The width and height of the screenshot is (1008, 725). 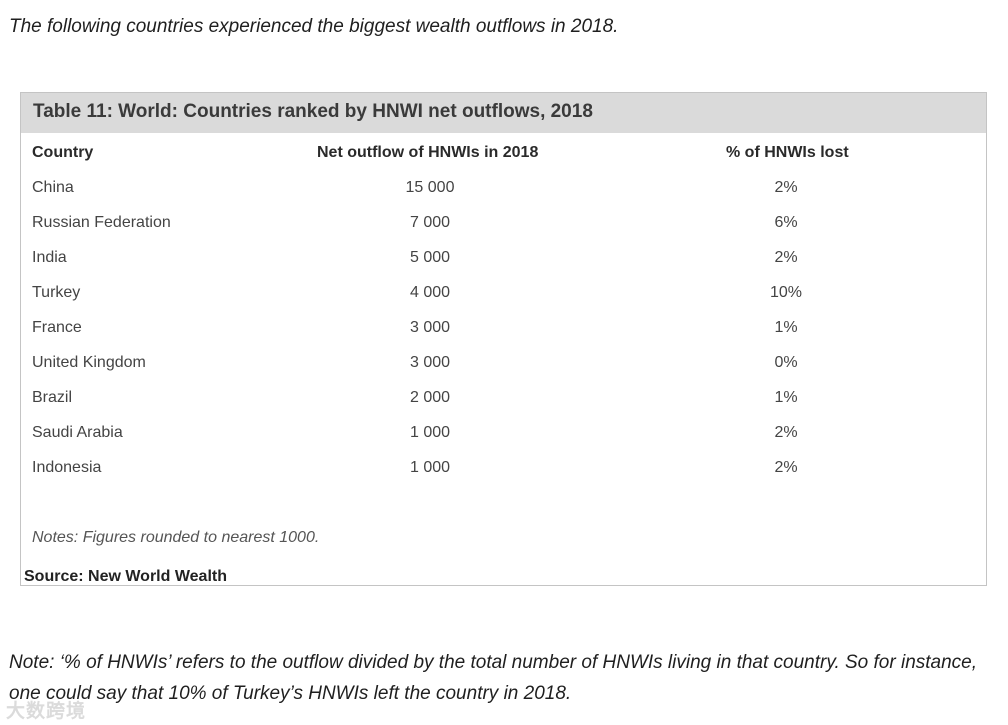 I want to click on table-source: Source: New World Wealth, so click(x=125, y=576).